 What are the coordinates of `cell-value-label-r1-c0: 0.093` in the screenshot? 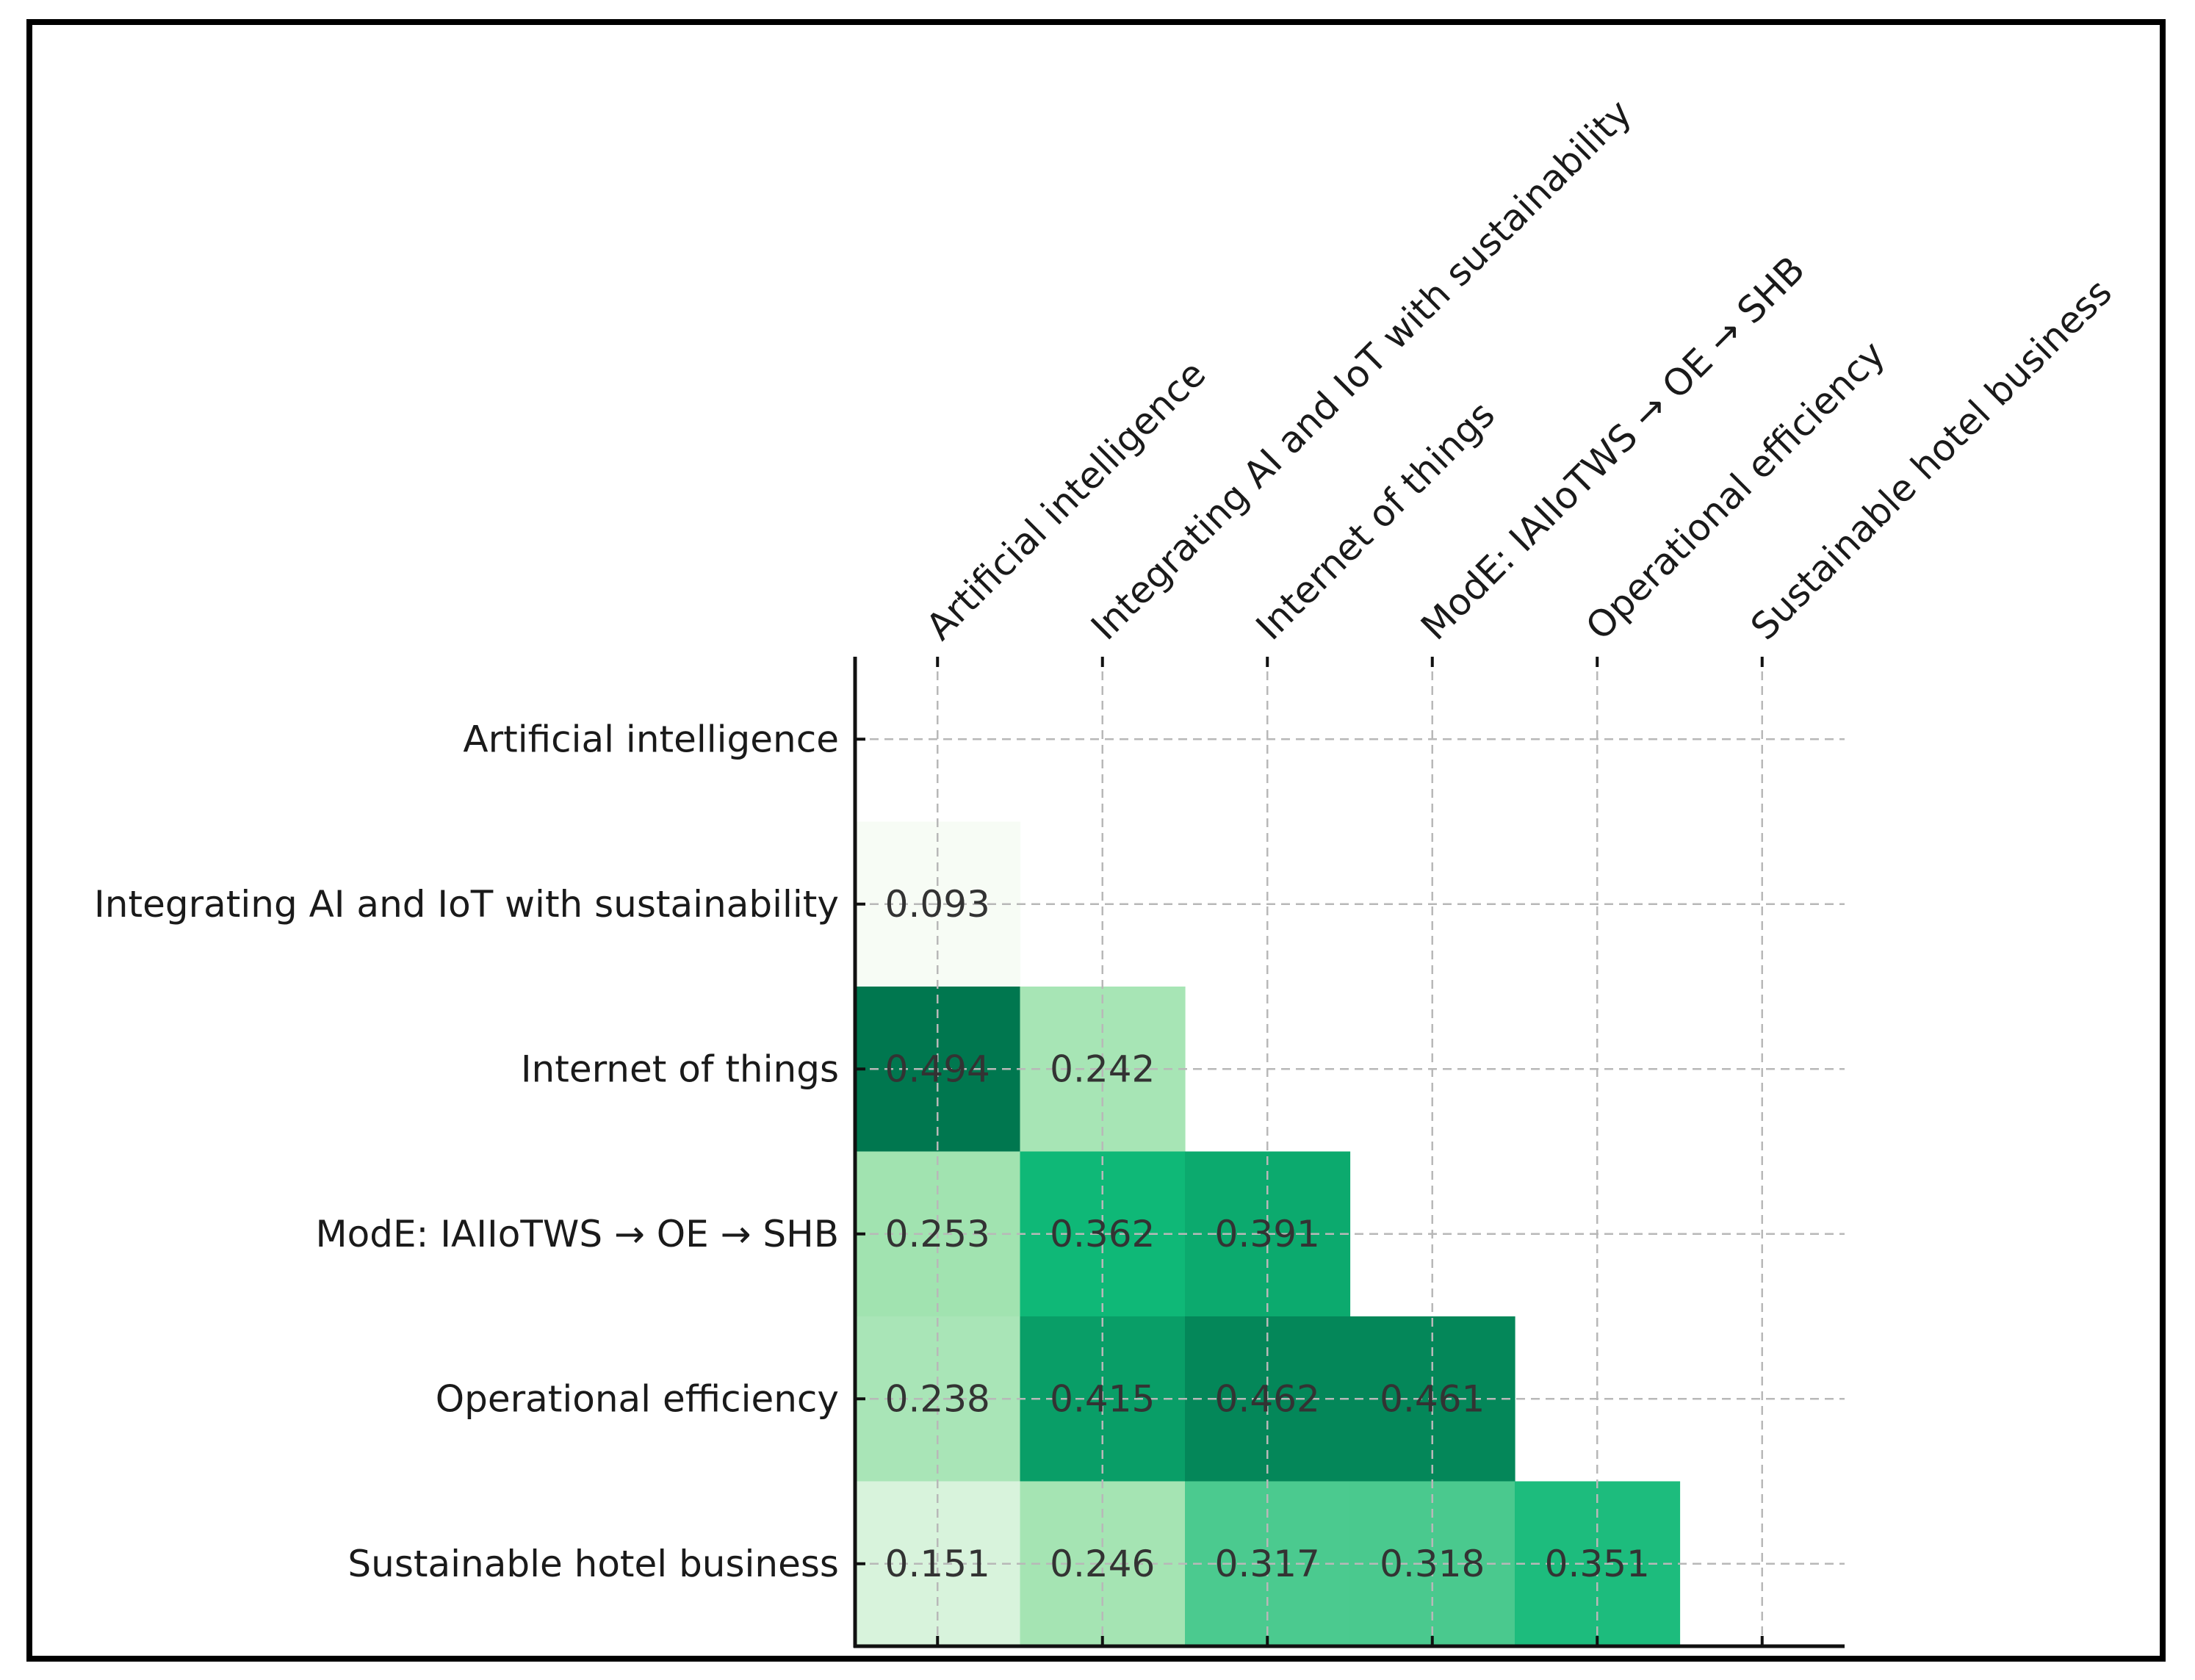 It's located at (938, 905).